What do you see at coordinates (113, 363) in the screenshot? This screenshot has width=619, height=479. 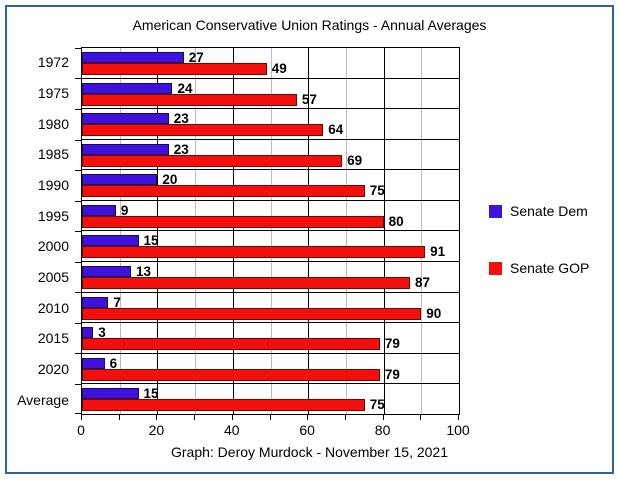 I see `value-label: 6` at bounding box center [113, 363].